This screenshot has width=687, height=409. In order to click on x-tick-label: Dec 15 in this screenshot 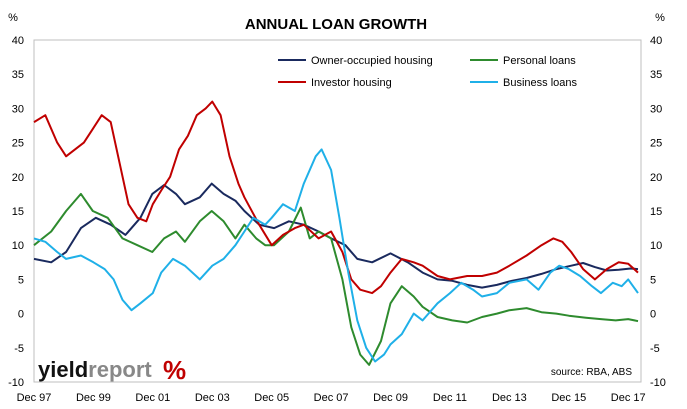, I will do `click(568, 398)`.